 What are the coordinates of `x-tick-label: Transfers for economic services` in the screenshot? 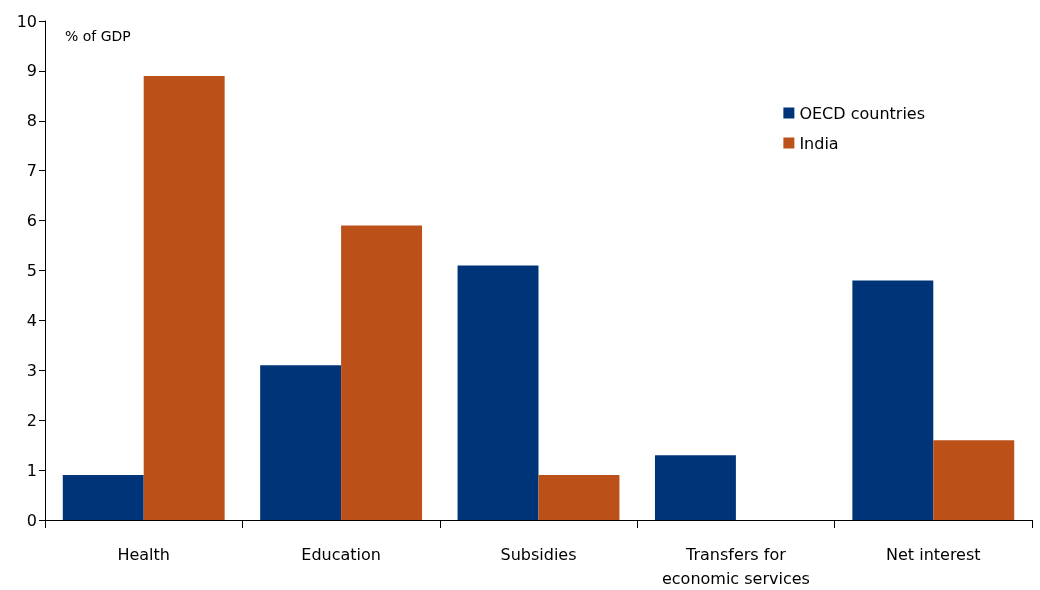 It's located at (735, 566).